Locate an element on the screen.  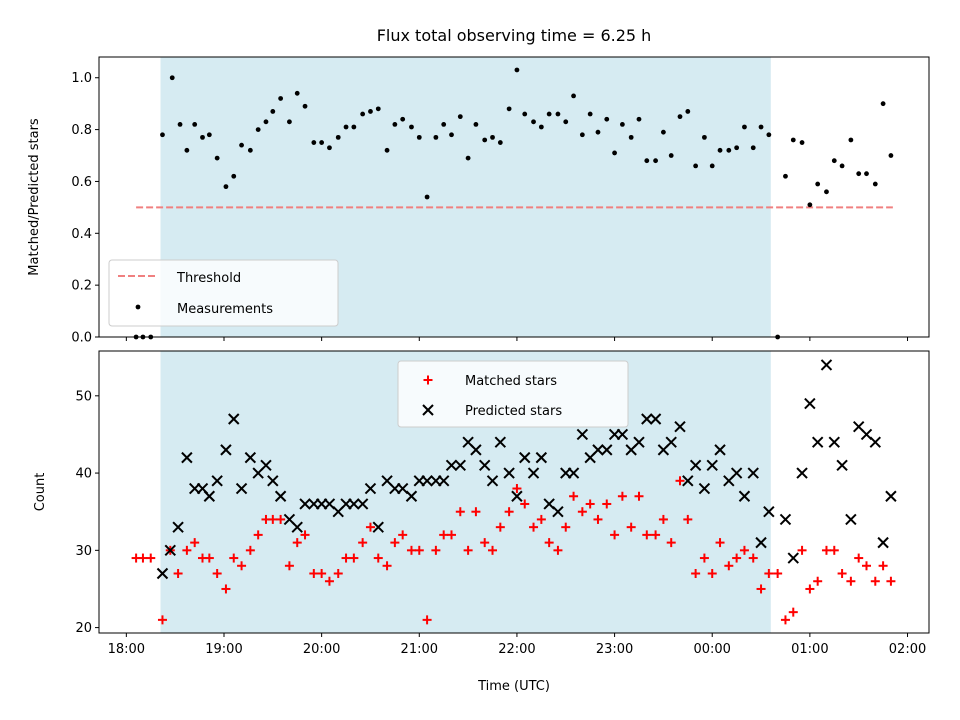
bottom-legend-box is located at coordinates (513, 394).